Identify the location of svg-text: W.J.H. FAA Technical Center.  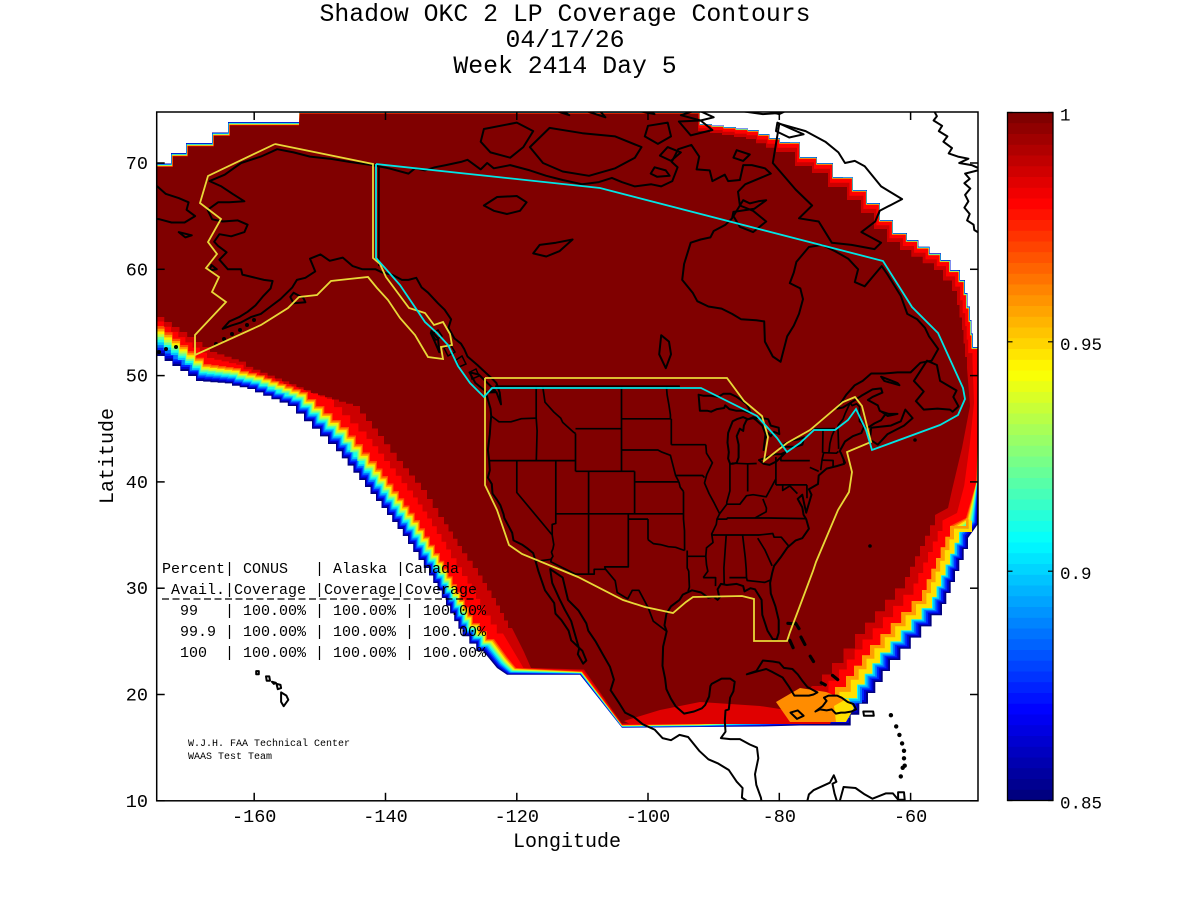
(269, 744).